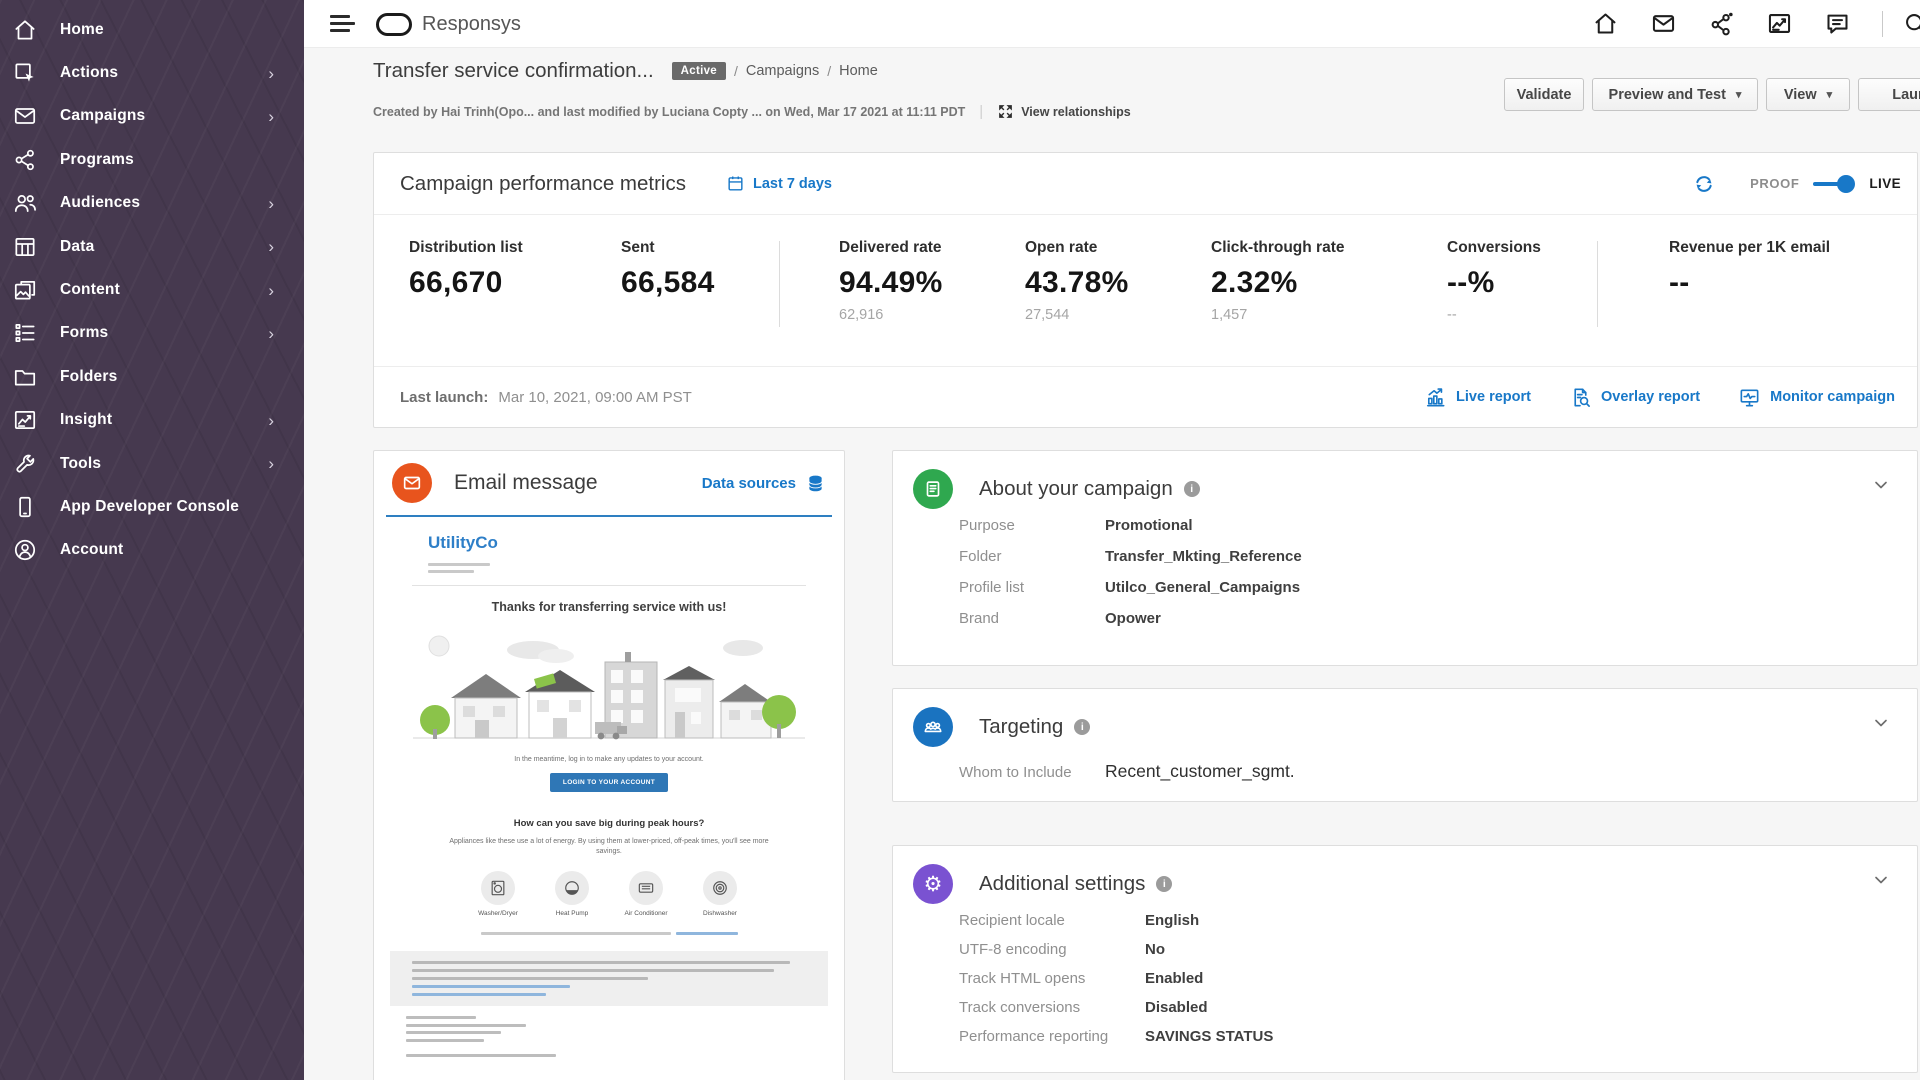 The image size is (1920, 1080). I want to click on monitor-campaign-link: Monitor campaign, so click(1816, 397).